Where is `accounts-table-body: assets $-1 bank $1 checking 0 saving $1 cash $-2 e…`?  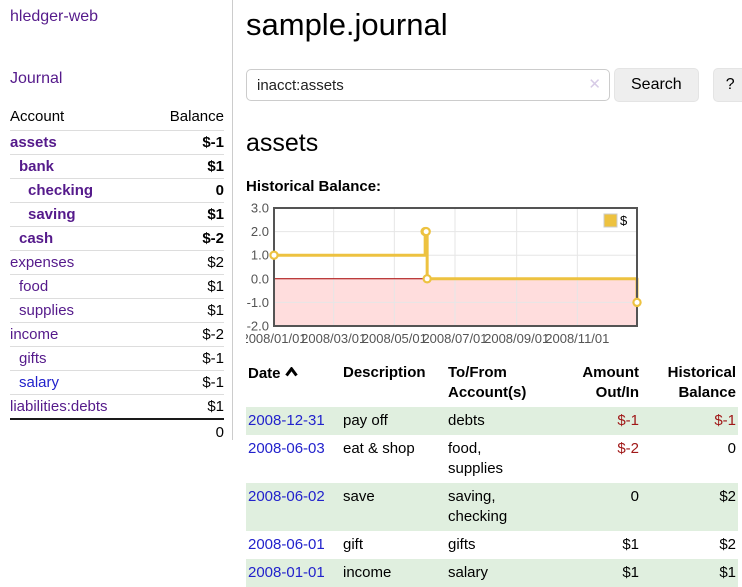 accounts-table-body: assets $-1 bank $1 checking 0 saving $1 cash $-2 e… is located at coordinates (117, 275).